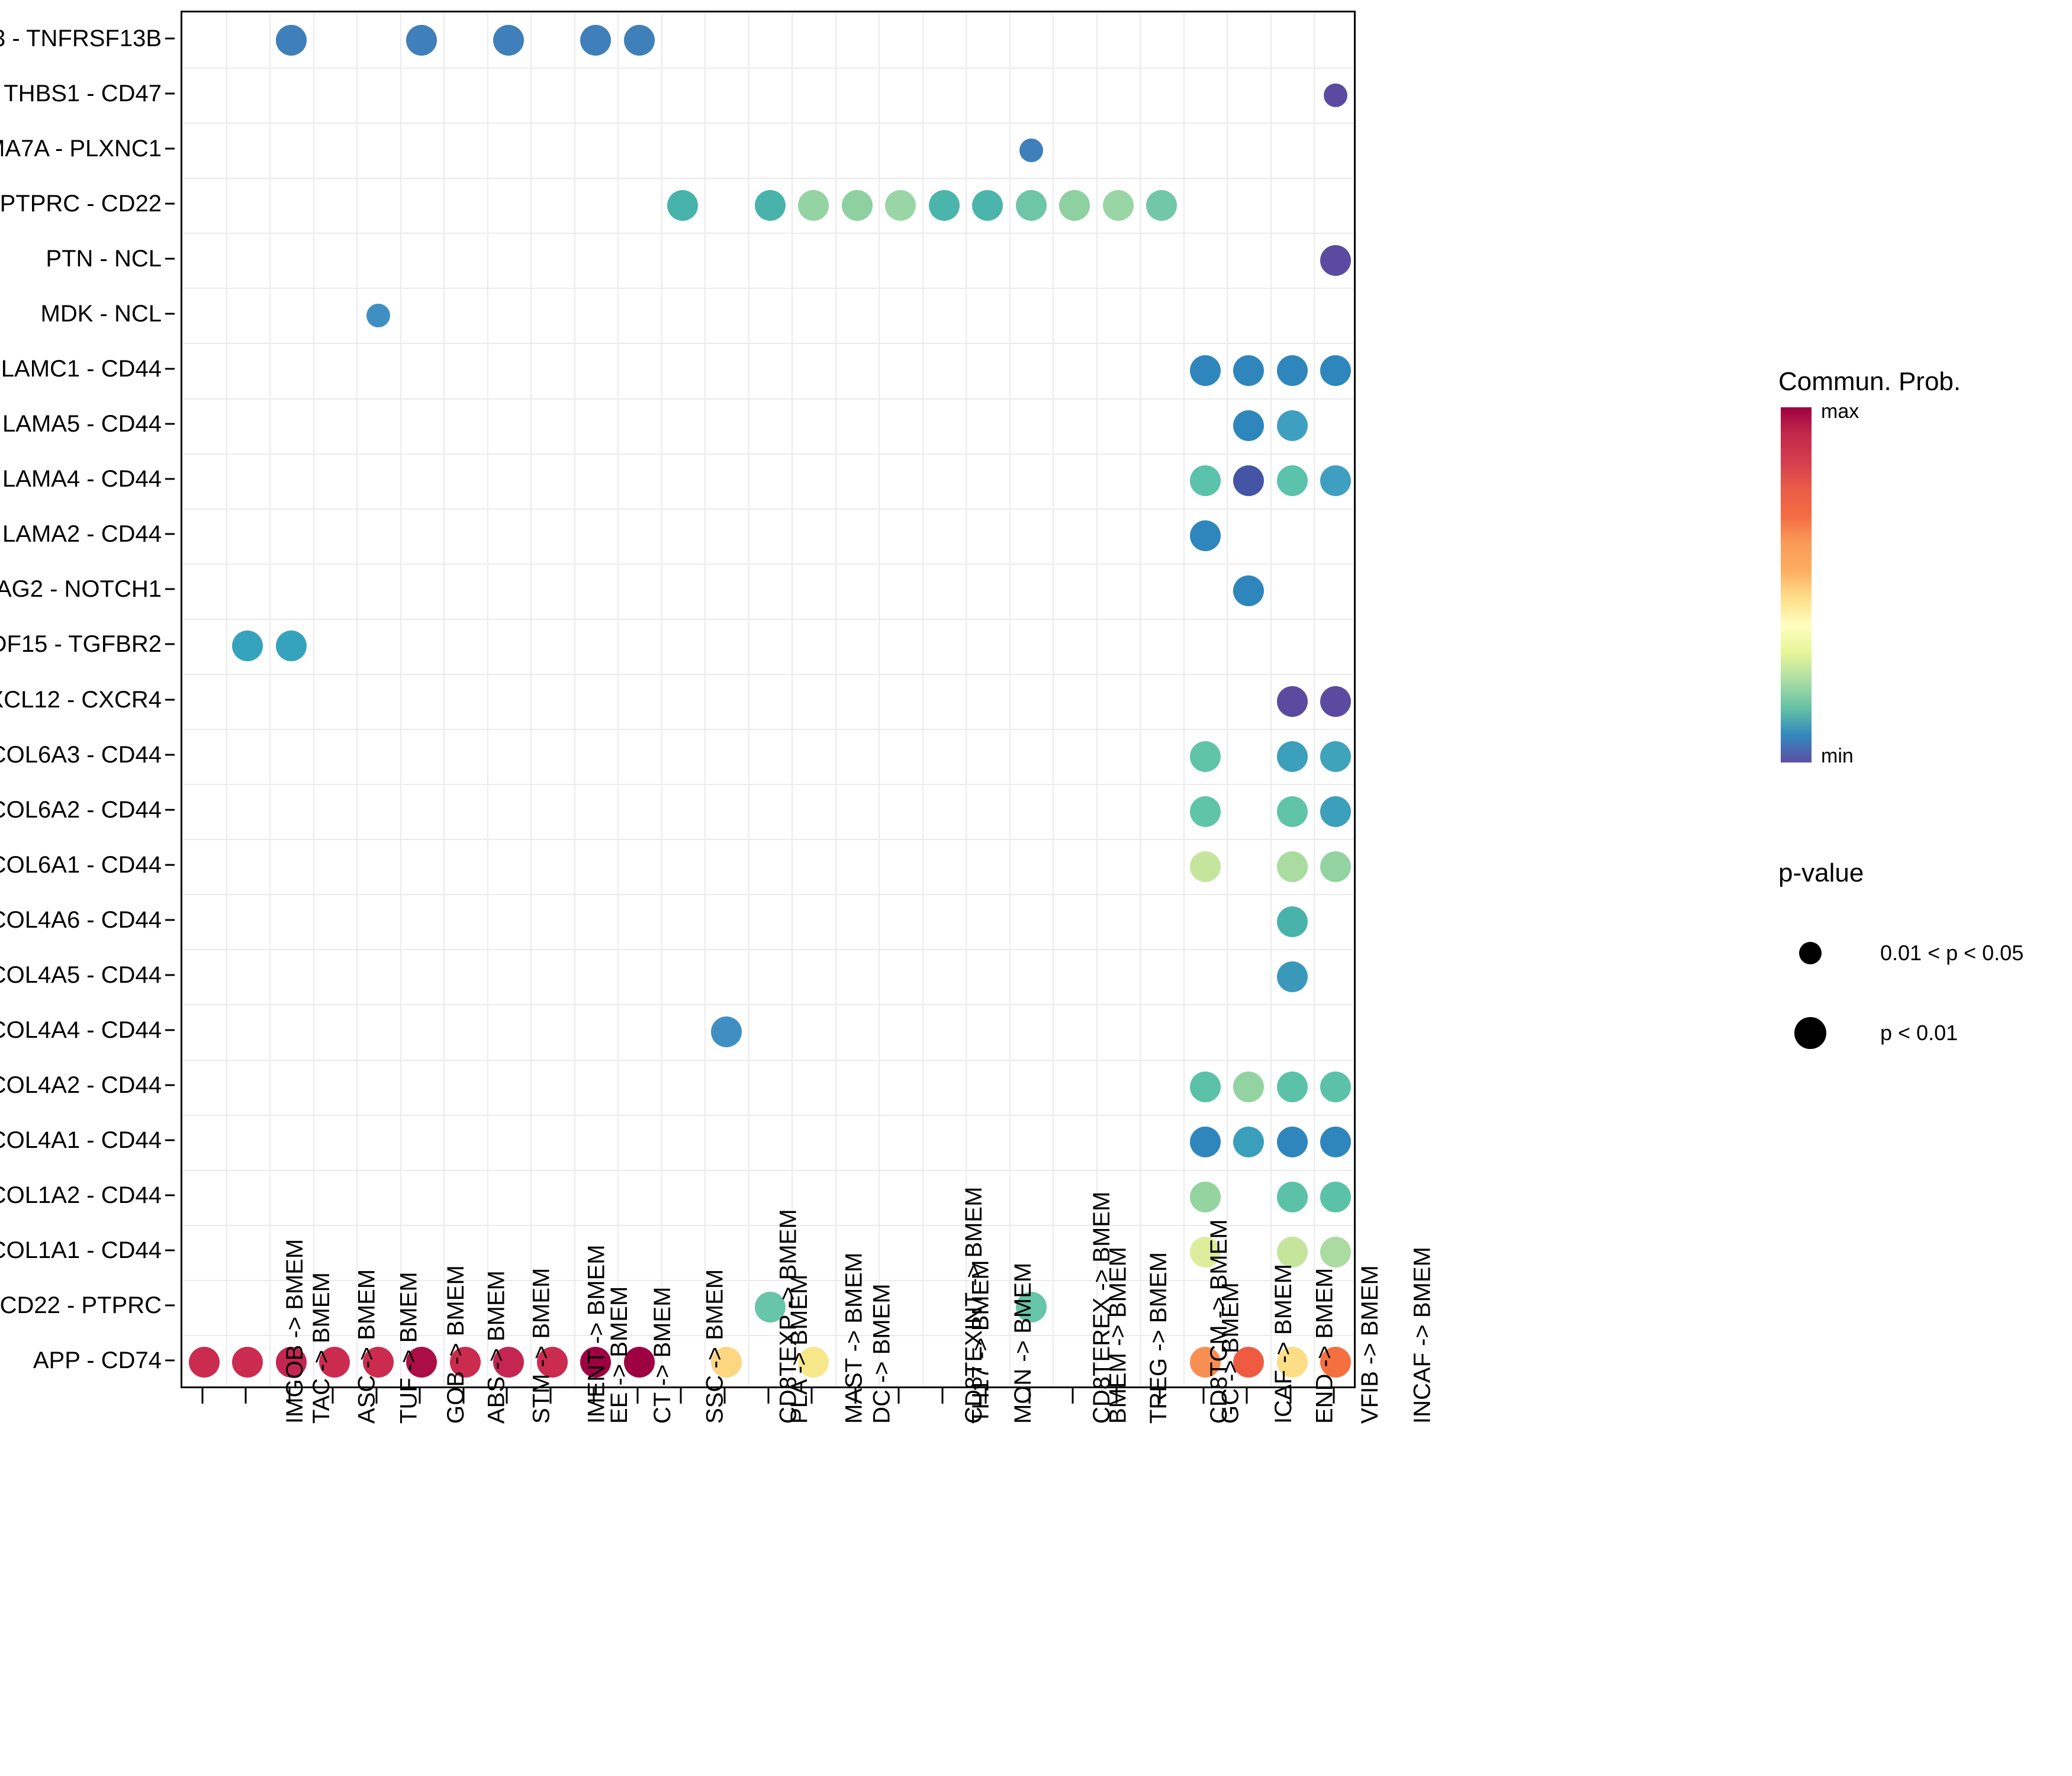 The height and width of the screenshot is (1776, 2072). I want to click on x-axis-label: INCAF -> BMEM, so click(1422, 1335).